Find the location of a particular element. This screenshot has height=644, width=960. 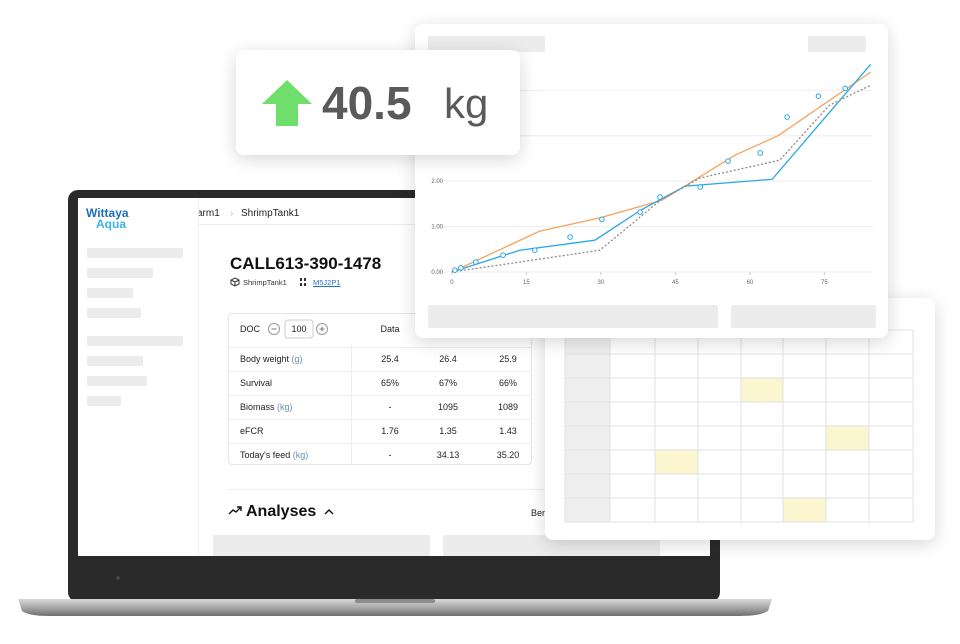

doc-label: DOC is located at coordinates (250, 329).